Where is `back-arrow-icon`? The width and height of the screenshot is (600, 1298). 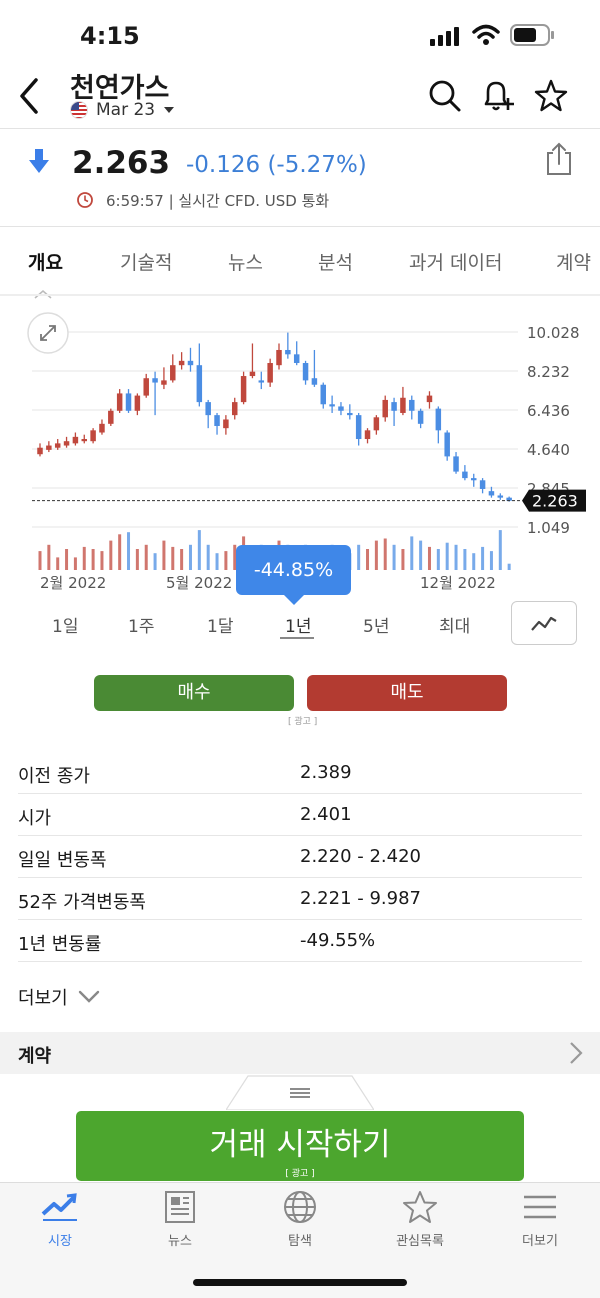 back-arrow-icon is located at coordinates (30, 96).